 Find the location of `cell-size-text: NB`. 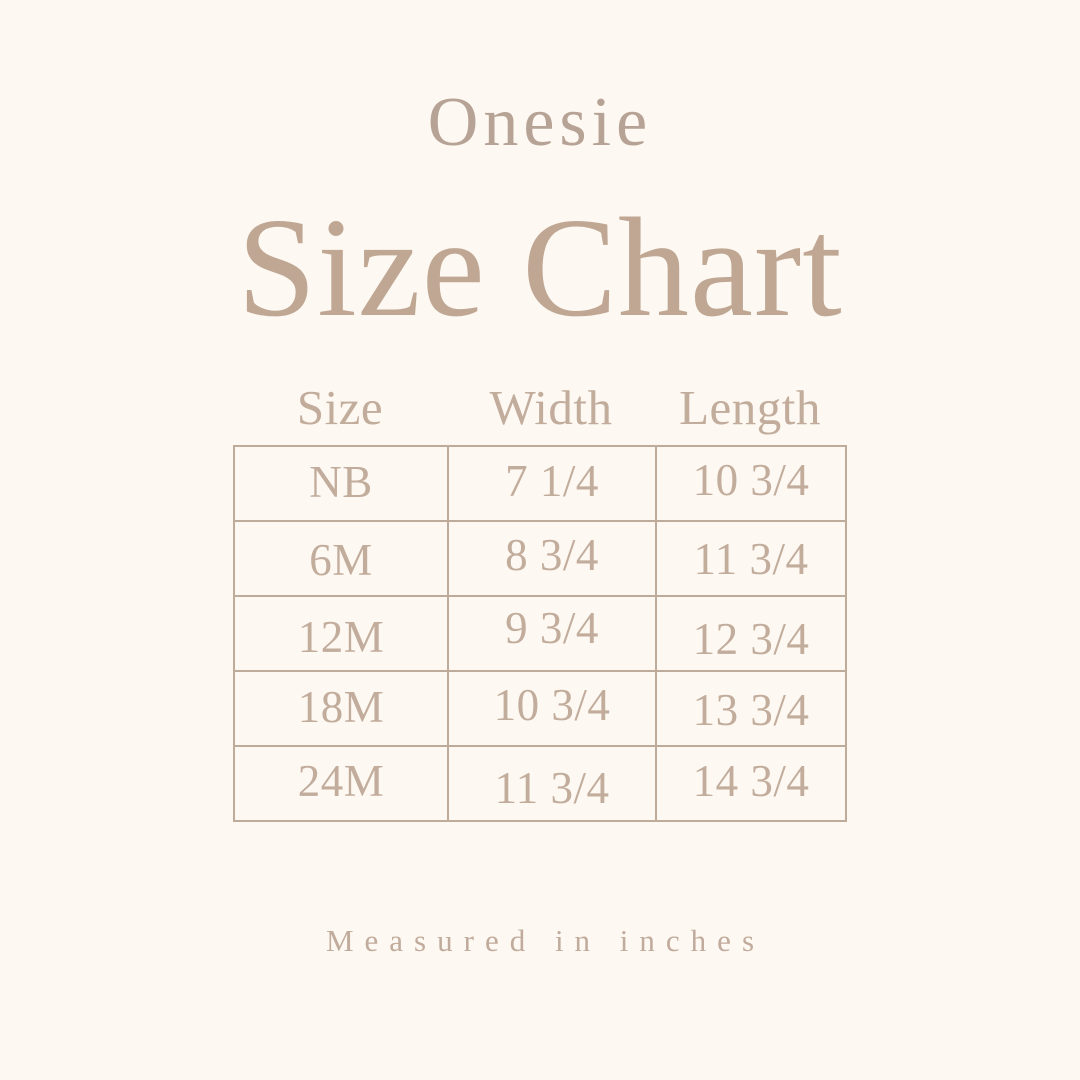

cell-size-text: NB is located at coordinates (341, 482).